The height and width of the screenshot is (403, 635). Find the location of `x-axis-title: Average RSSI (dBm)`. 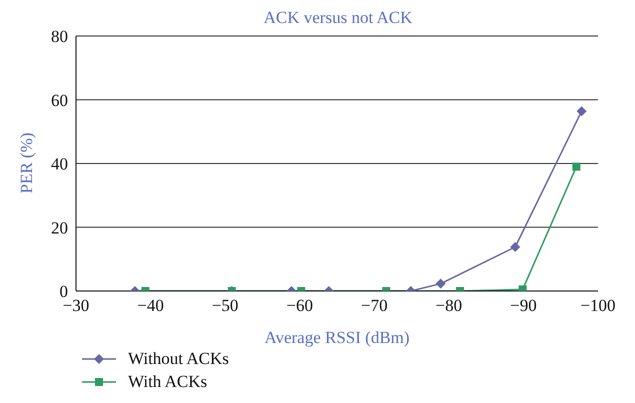

x-axis-title: Average RSSI (dBm) is located at coordinates (337, 337).